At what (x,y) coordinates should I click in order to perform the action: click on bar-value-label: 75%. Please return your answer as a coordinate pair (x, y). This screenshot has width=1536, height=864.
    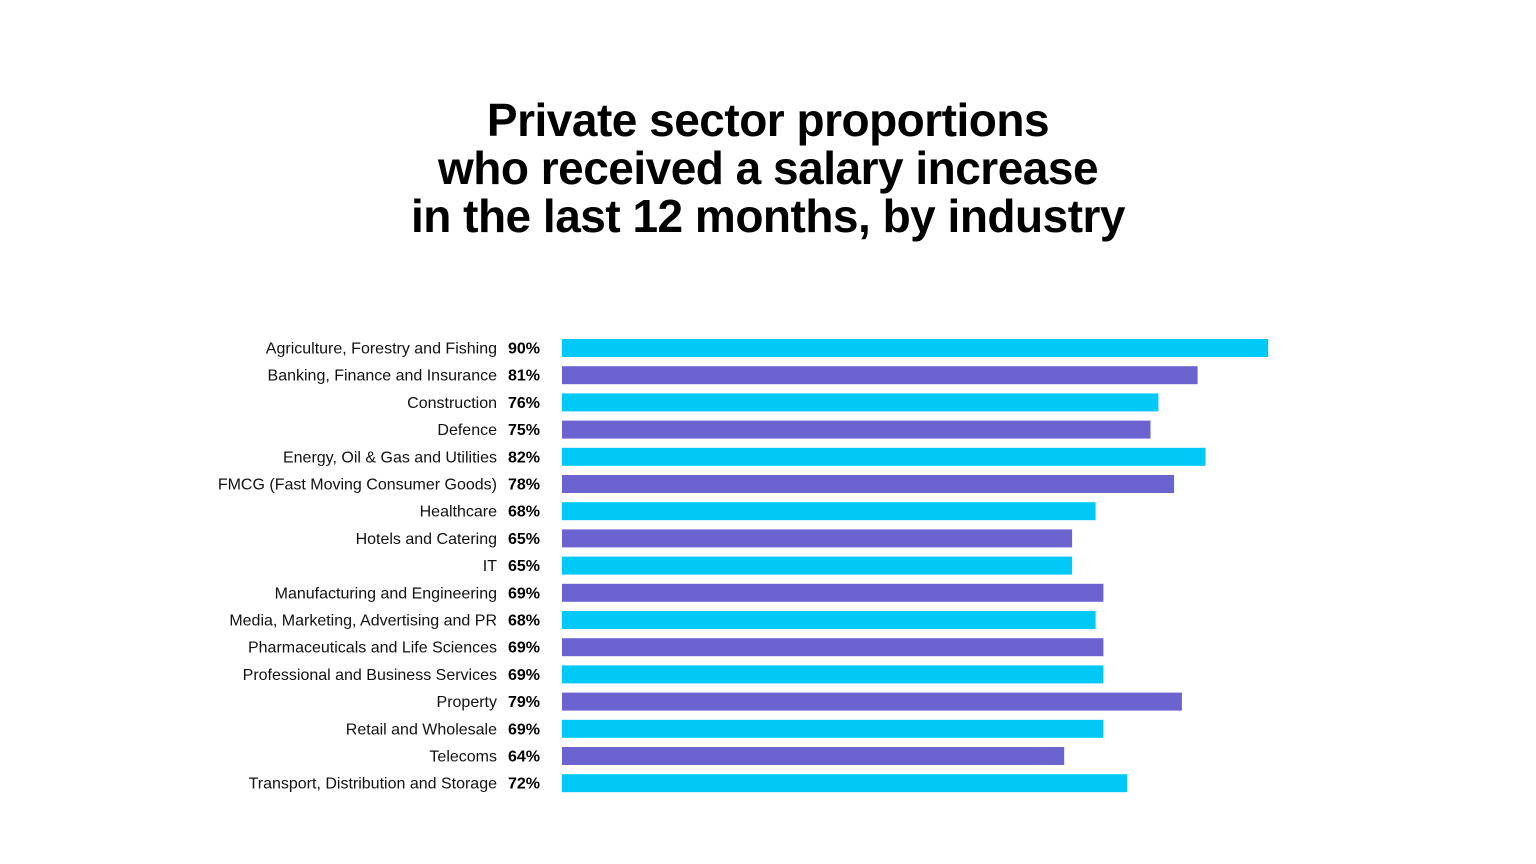
    Looking at the image, I should click on (524, 430).